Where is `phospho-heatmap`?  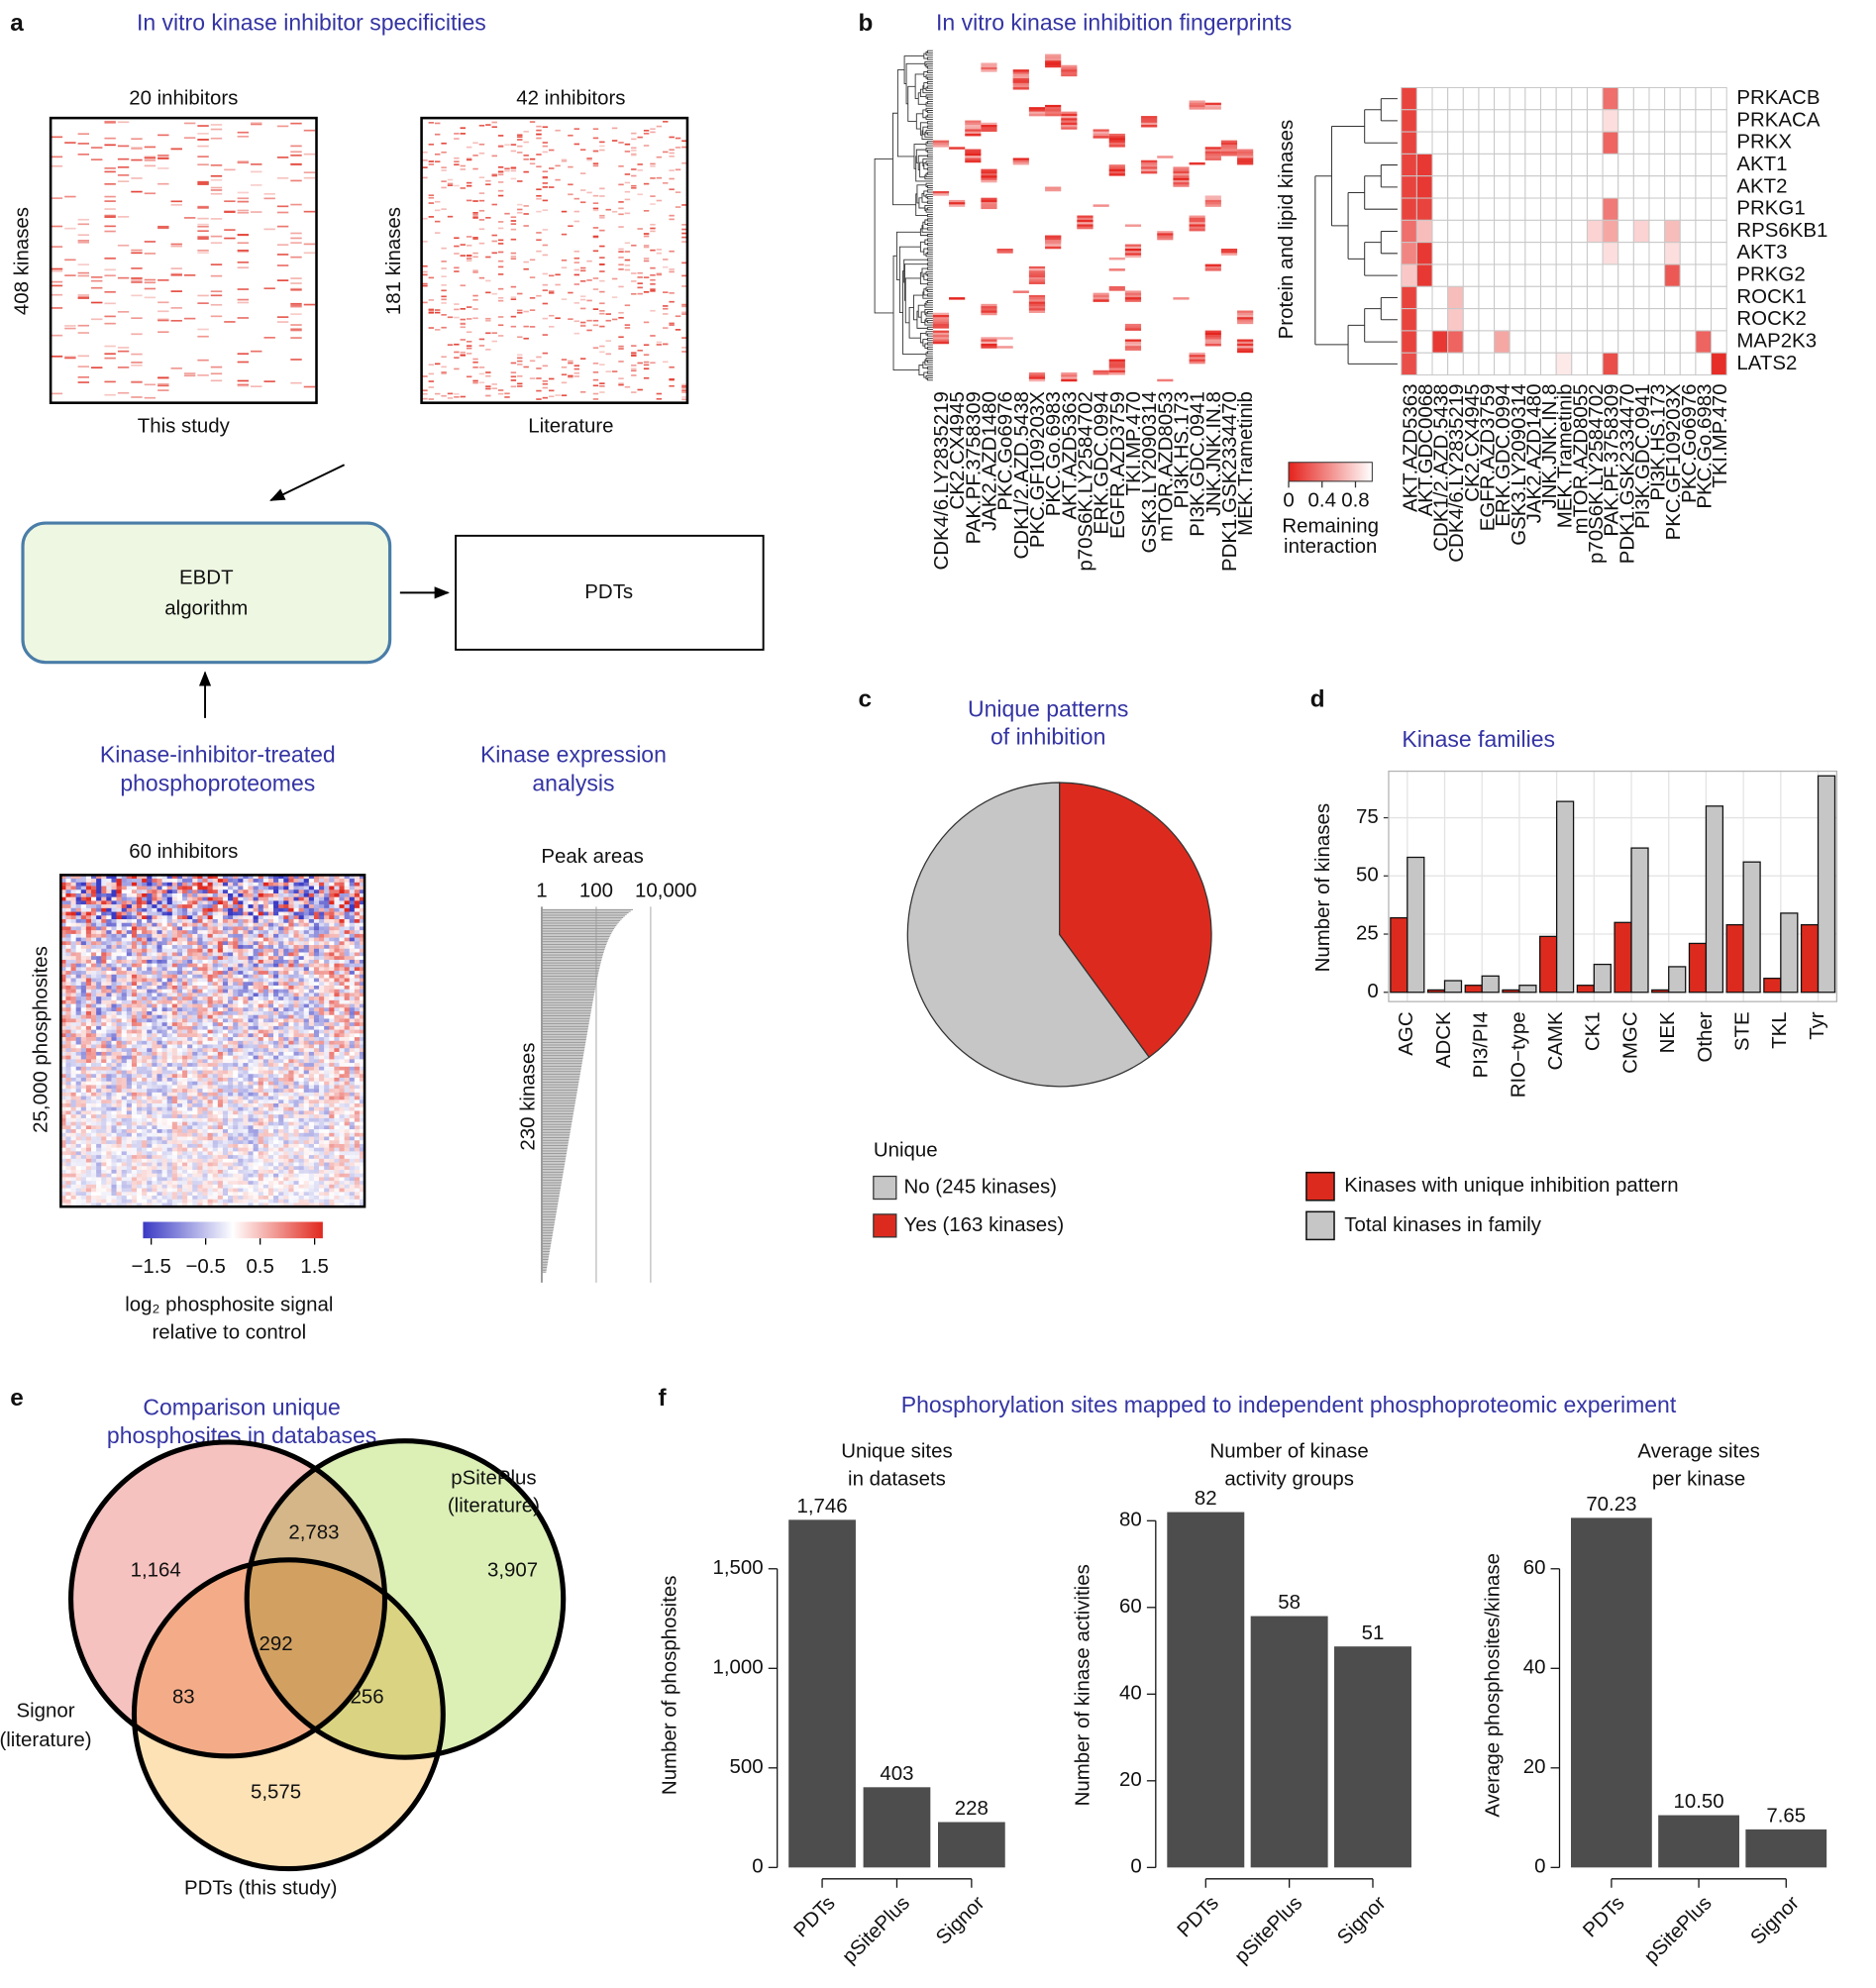
phospho-heatmap is located at coordinates (213, 1041).